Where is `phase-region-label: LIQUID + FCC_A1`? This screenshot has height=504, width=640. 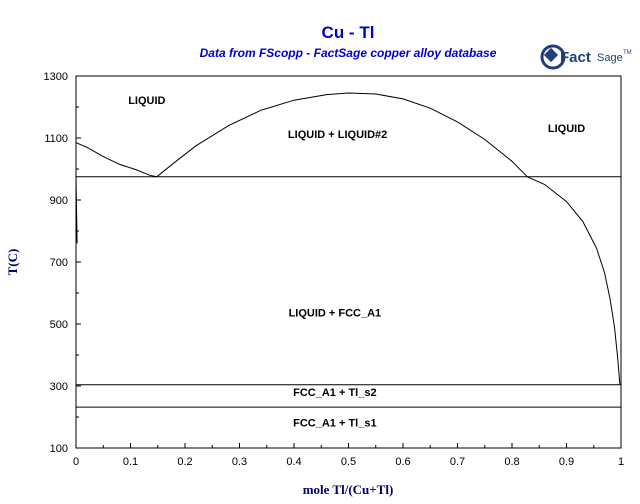
phase-region-label: LIQUID + FCC_A1 is located at coordinates (335, 313).